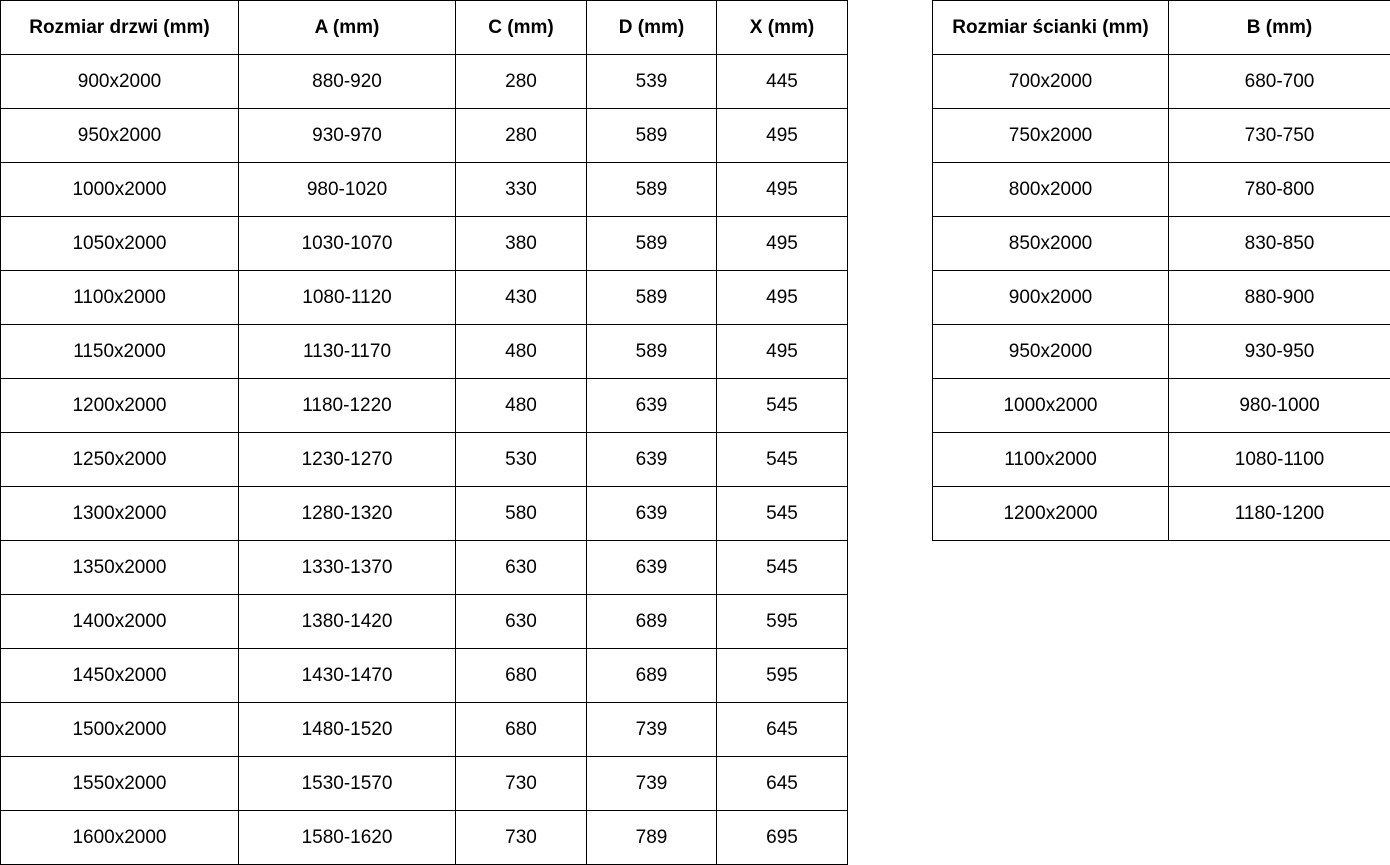 This screenshot has width=1390, height=865. Describe the element at coordinates (1279, 243) in the screenshot. I see `table-cell: 830-850` at that location.